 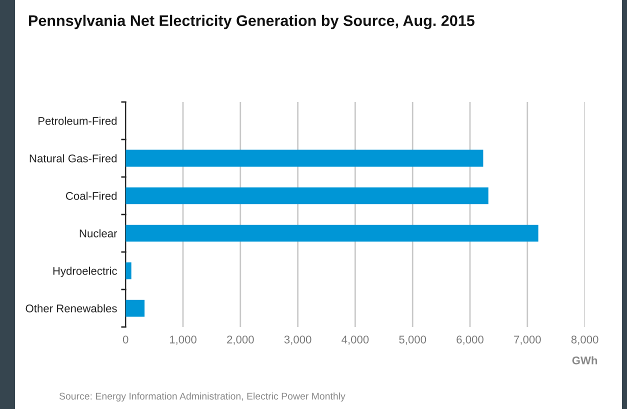 What do you see at coordinates (251, 22) in the screenshot?
I see `chart-title: Pennsylvania Net Electricity Generation by Source, Aug. 2015` at bounding box center [251, 22].